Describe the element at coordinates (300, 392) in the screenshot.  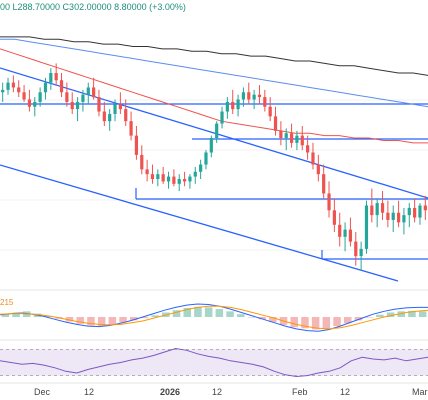
I see `x-tick-feb: Feb` at that location.